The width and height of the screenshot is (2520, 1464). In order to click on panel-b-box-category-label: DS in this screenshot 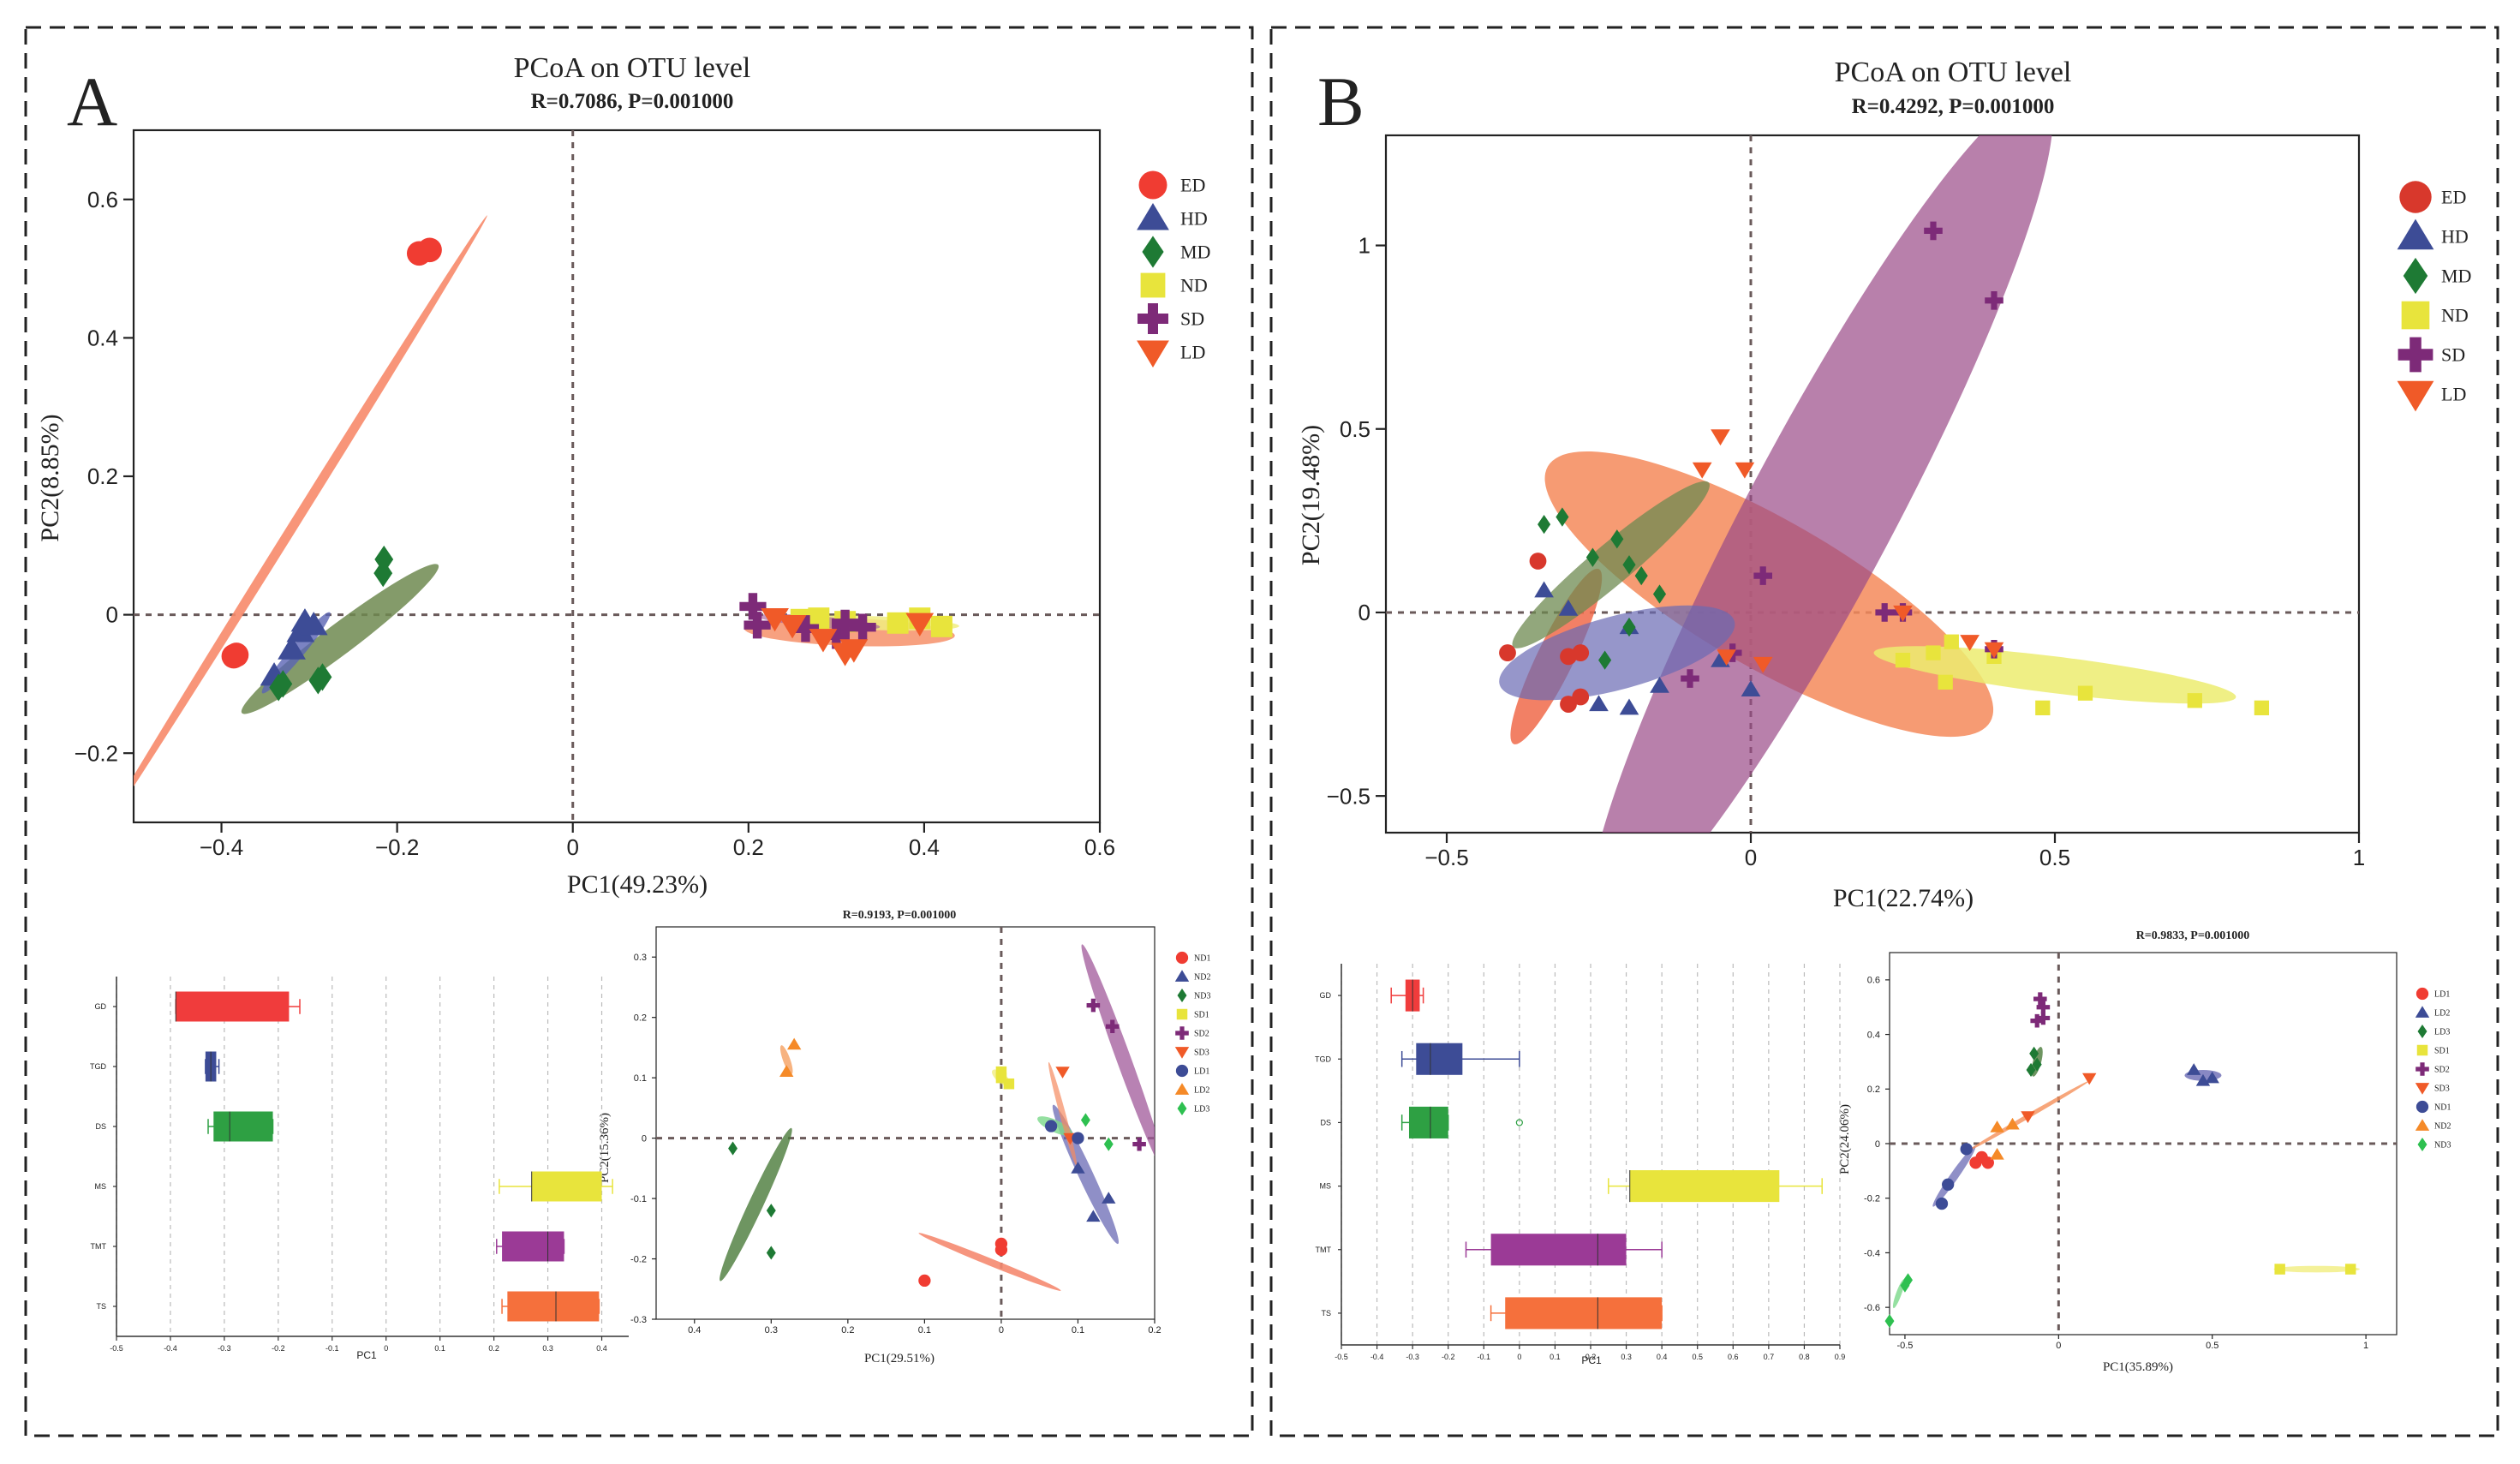, I will do `click(1325, 1122)`.